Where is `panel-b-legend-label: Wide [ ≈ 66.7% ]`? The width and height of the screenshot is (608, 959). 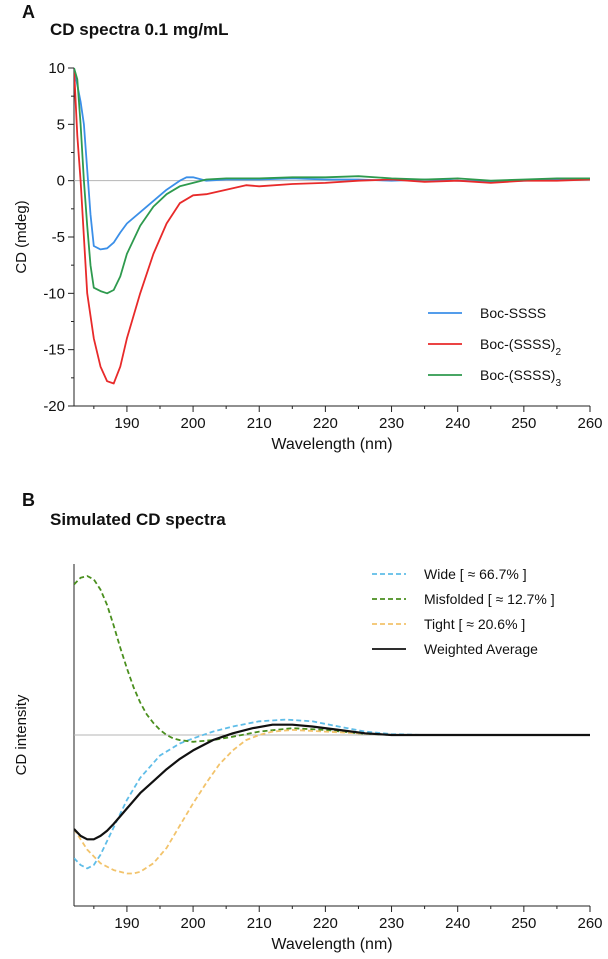 panel-b-legend-label: Wide [ ≈ 66.7% ] is located at coordinates (475, 574).